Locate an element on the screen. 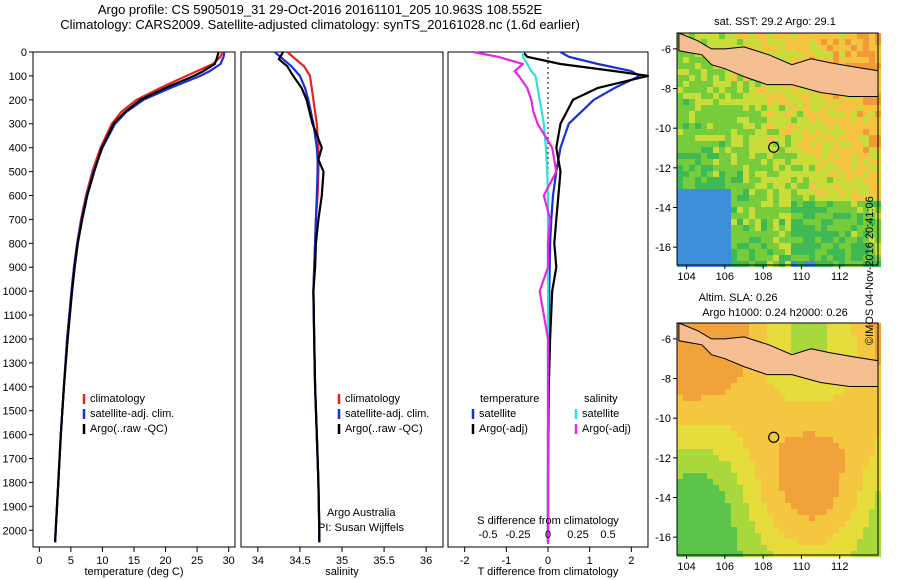  x-tick-label: 2 is located at coordinates (631, 561).